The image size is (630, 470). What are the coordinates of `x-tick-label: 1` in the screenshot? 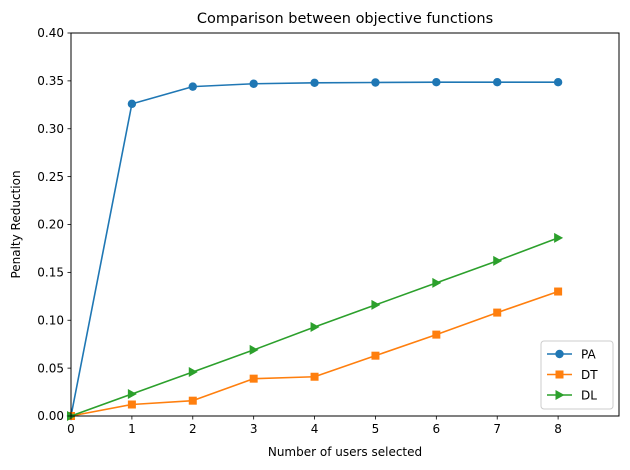 It's located at (132, 429).